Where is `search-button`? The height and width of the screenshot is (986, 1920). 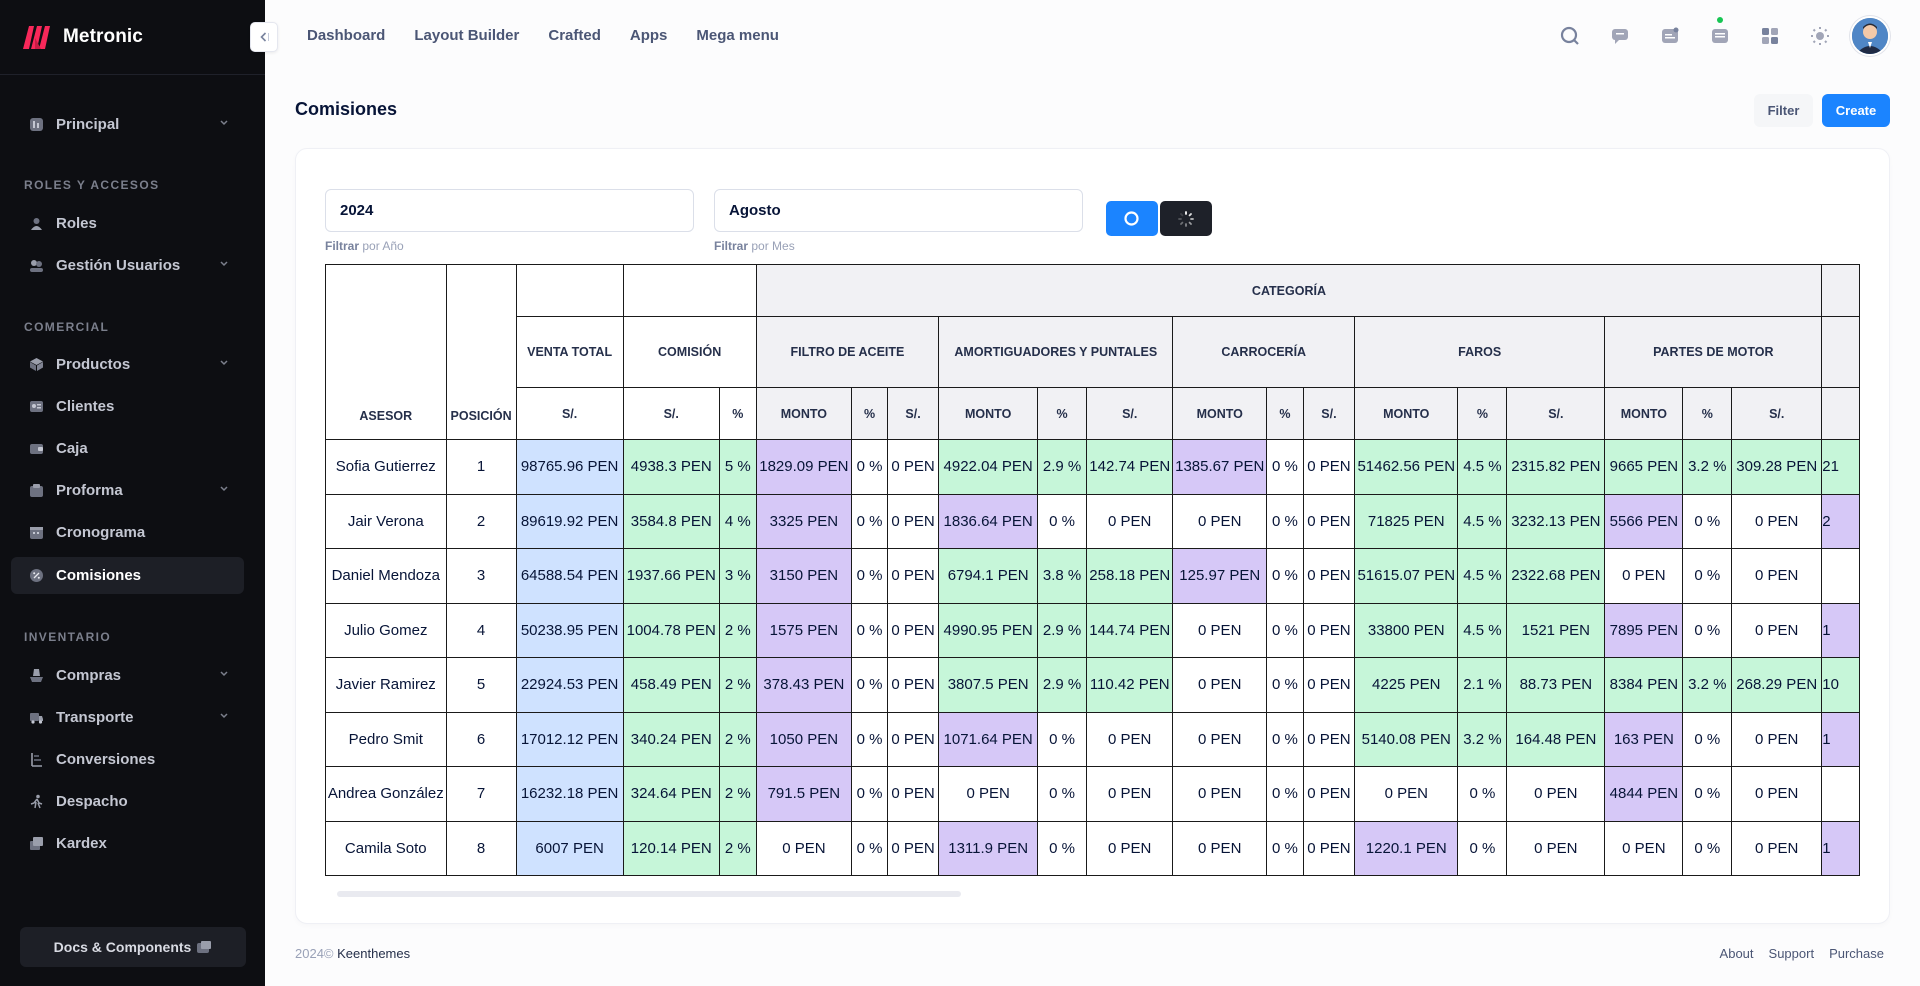
search-button is located at coordinates (1569, 36).